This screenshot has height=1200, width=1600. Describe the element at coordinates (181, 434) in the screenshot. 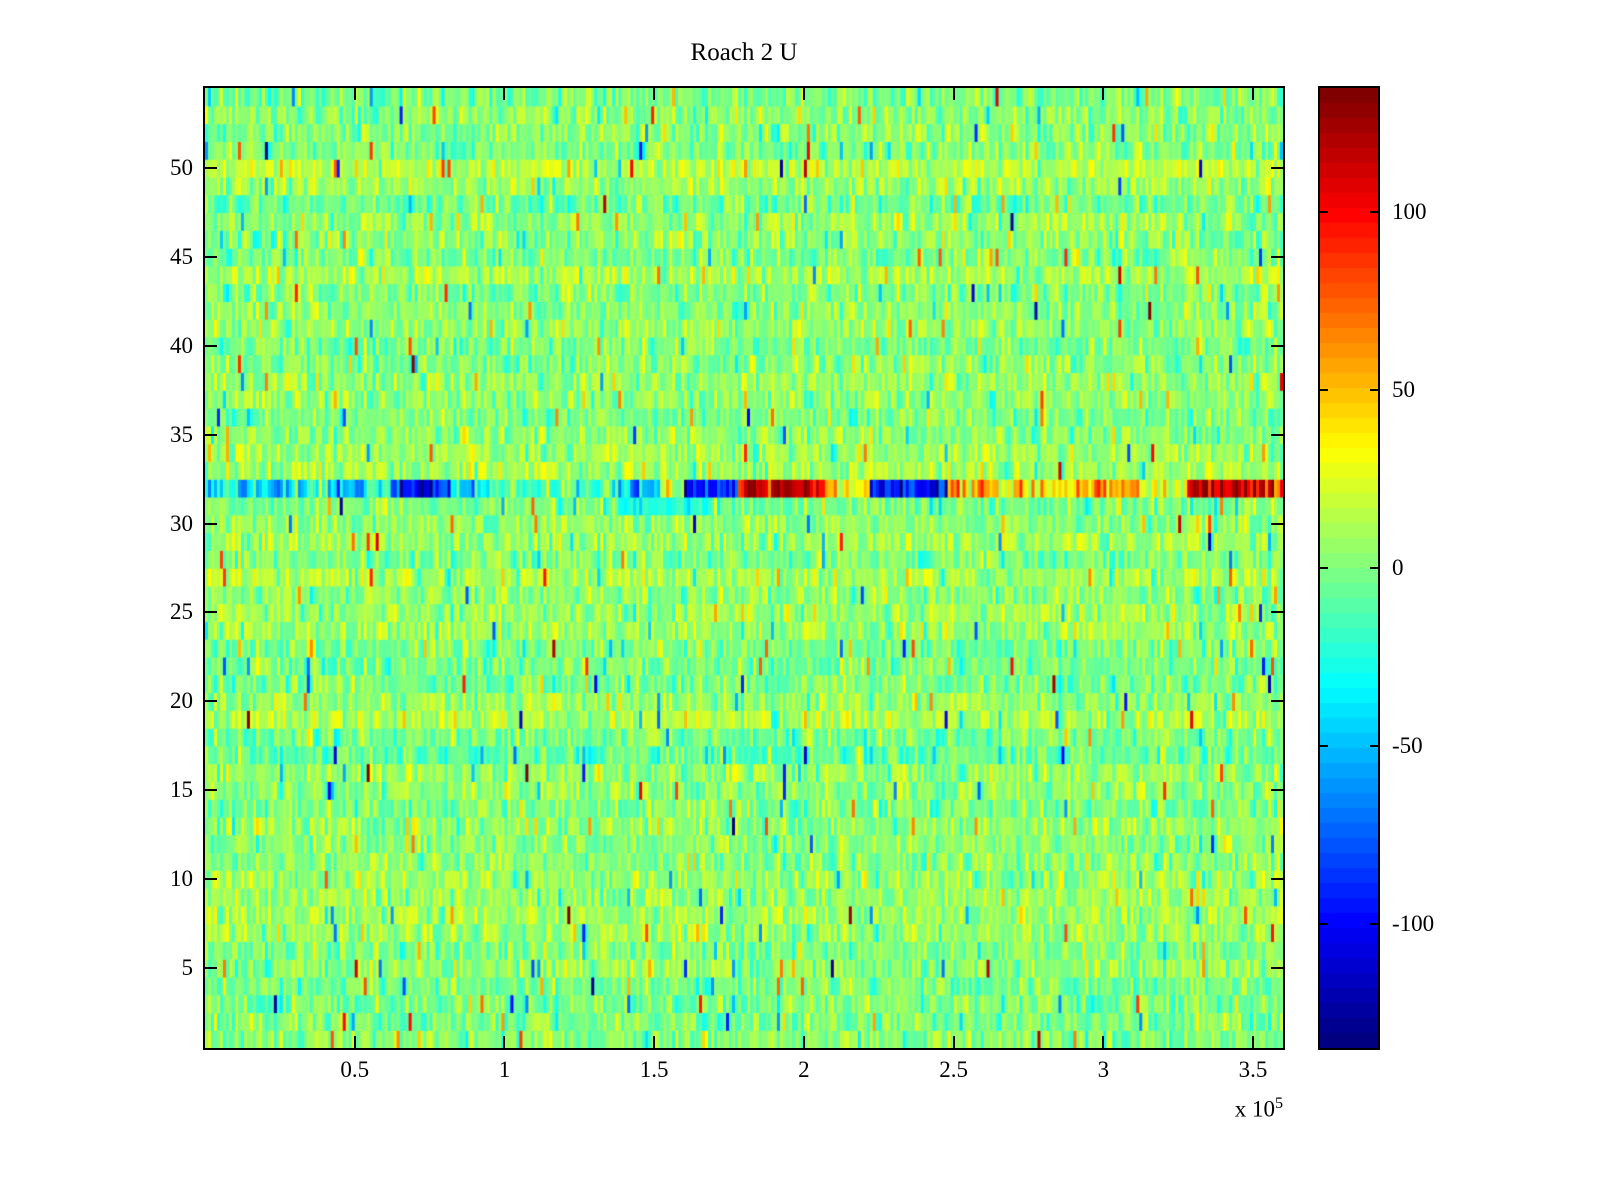

I see `y-tick-label: 35` at that location.